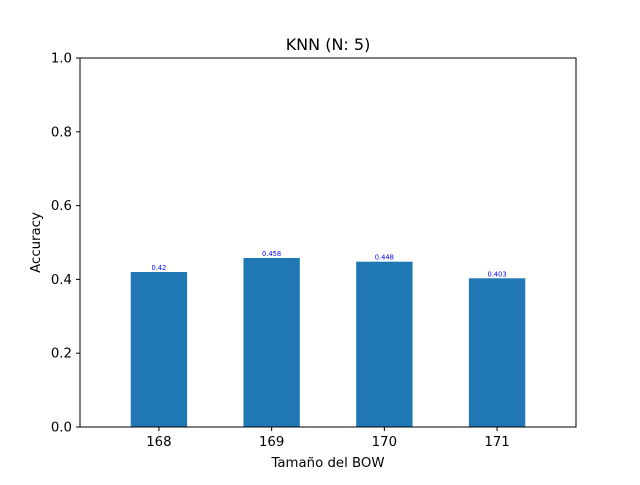 Image resolution: width=640 pixels, height=485 pixels. What do you see at coordinates (61, 132) in the screenshot?
I see `y-tick-label-4: 0.8` at bounding box center [61, 132].